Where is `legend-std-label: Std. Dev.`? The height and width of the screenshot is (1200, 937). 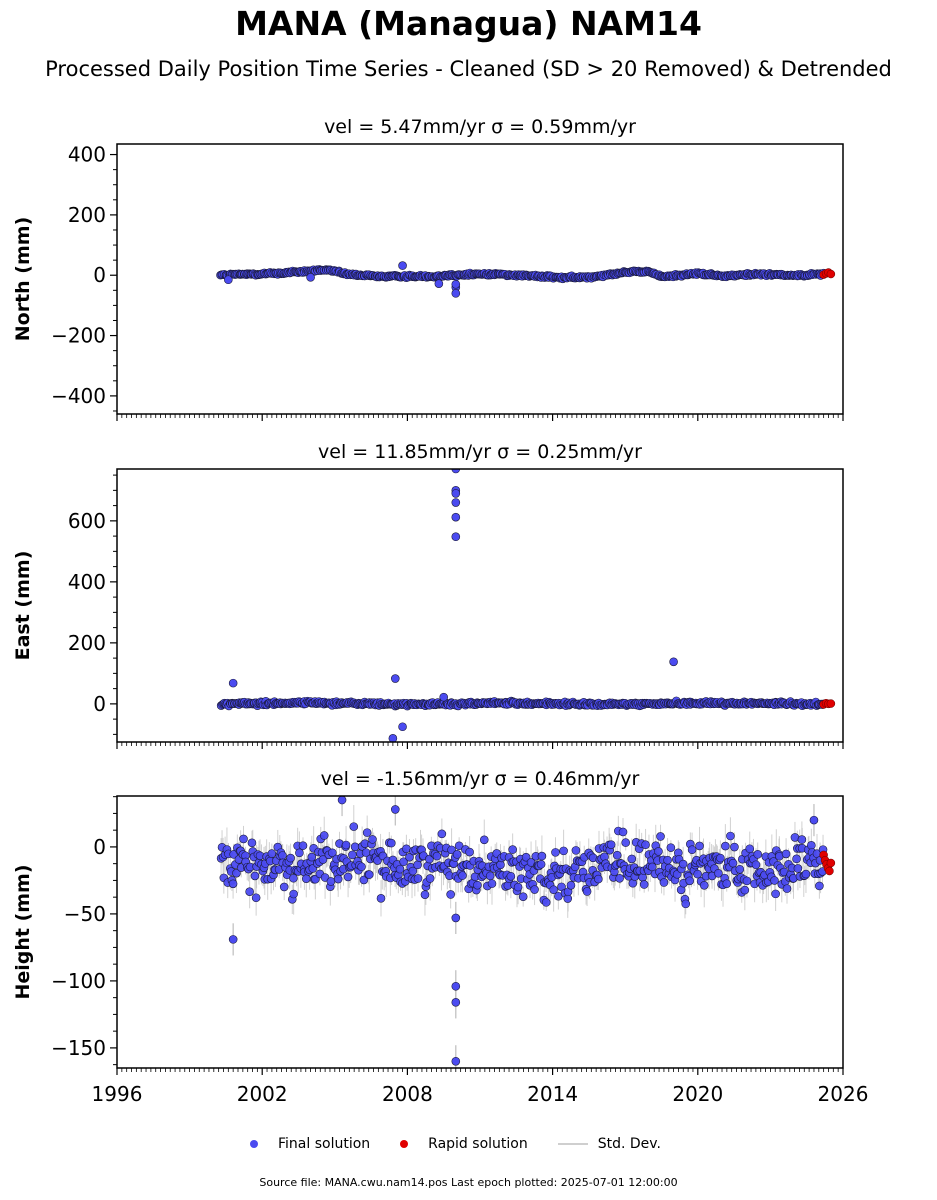 legend-std-label: Std. Dev. is located at coordinates (629, 1144).